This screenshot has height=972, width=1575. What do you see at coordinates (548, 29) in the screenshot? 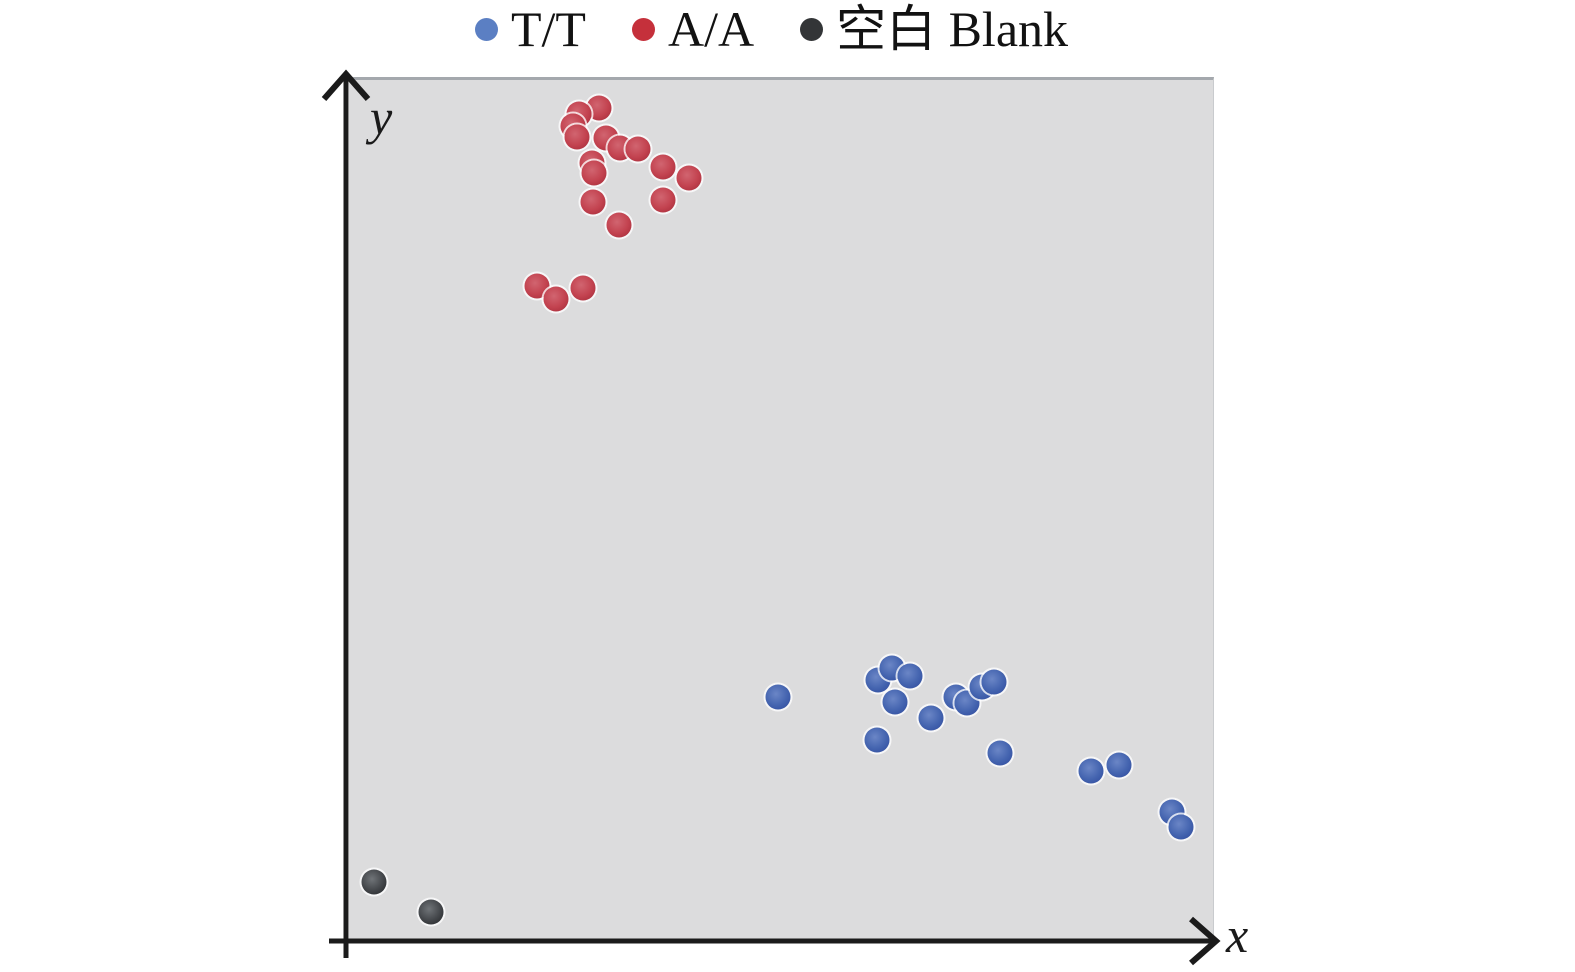
I see `legend-label-tt: T/T` at bounding box center [548, 29].